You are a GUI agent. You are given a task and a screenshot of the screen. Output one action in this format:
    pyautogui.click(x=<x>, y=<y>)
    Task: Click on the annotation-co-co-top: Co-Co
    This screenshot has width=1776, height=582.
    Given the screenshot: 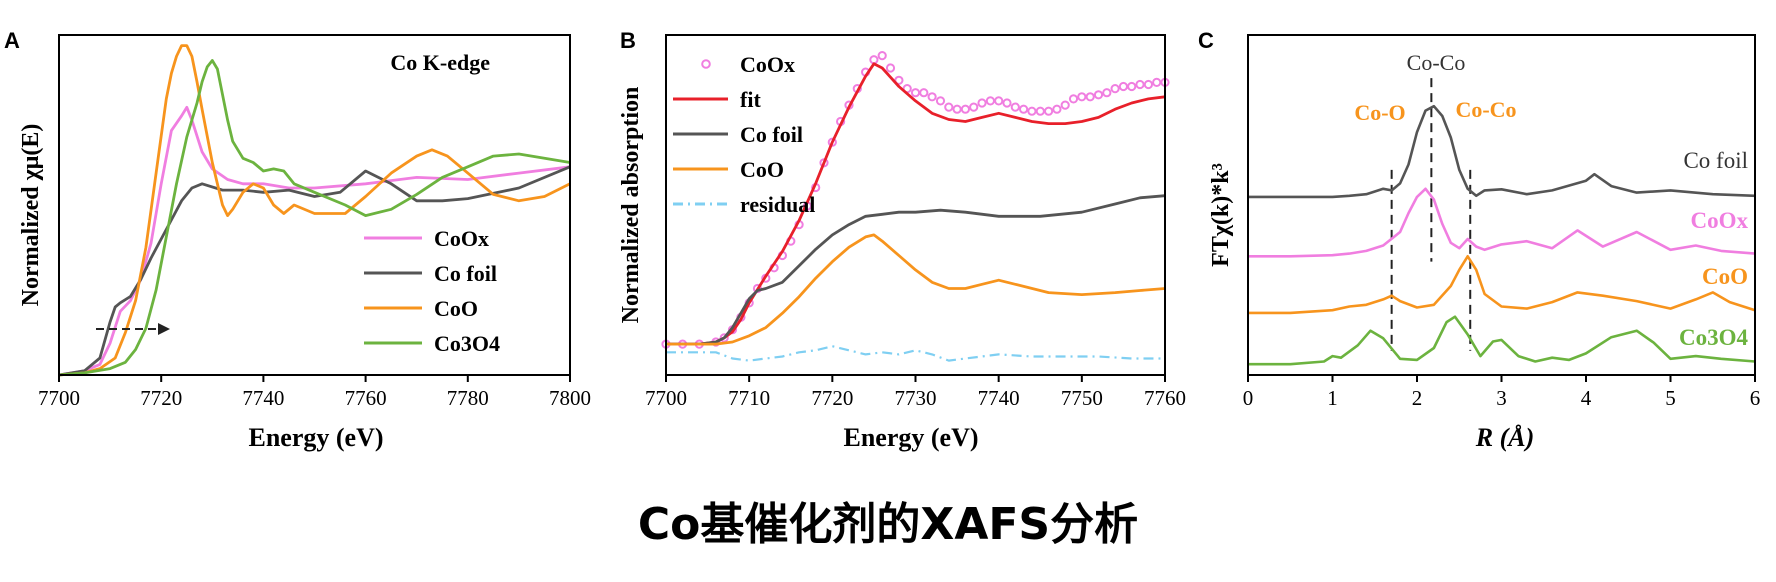 What is the action you would take?
    pyautogui.click(x=1436, y=62)
    